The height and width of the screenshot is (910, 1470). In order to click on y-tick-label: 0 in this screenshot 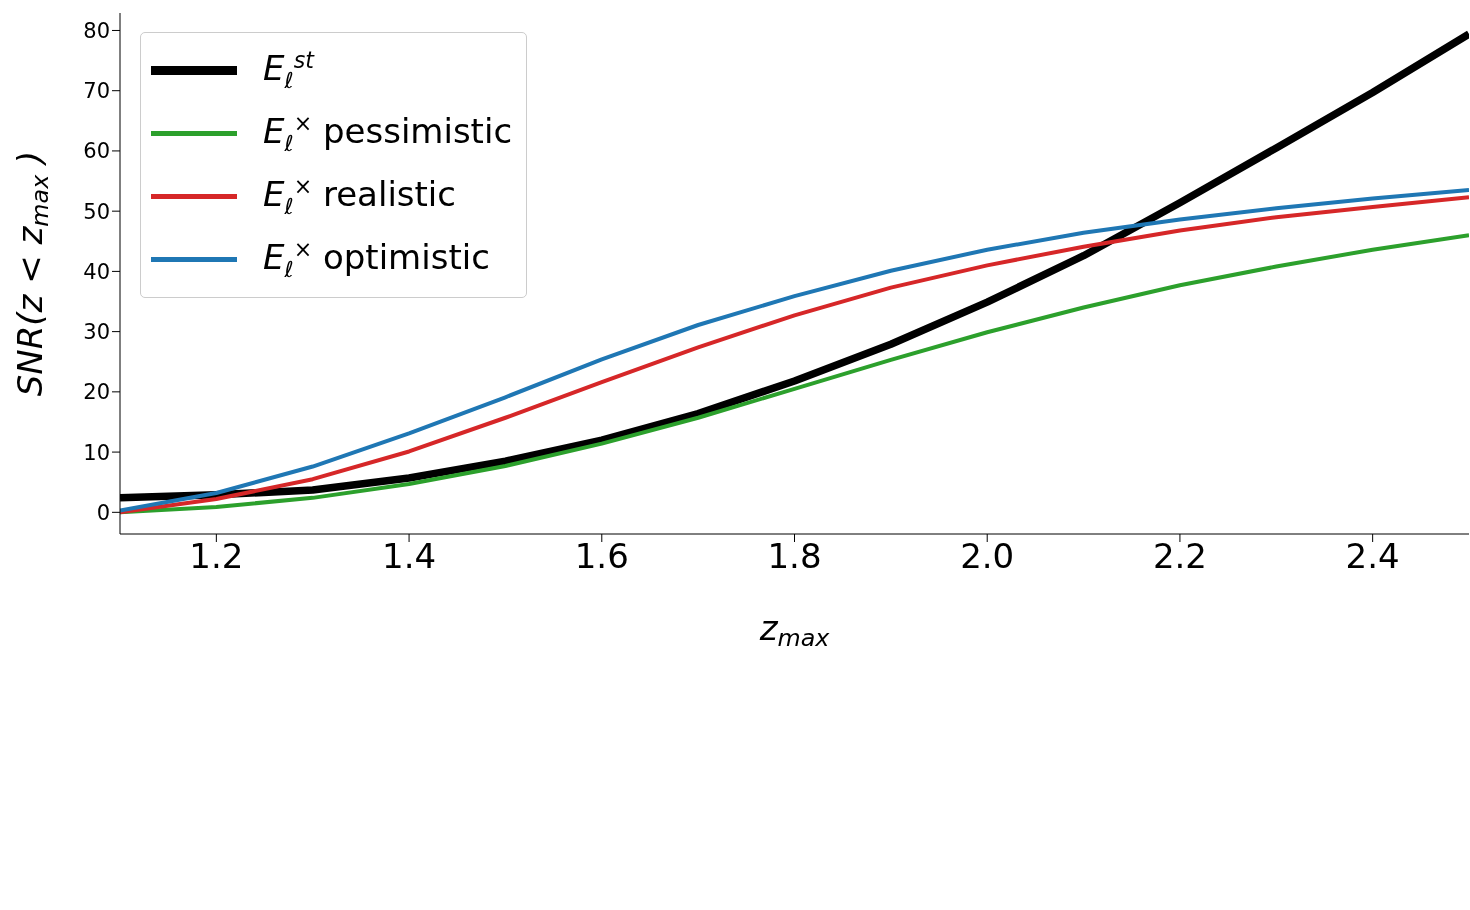, I will do `click(103, 512)`.